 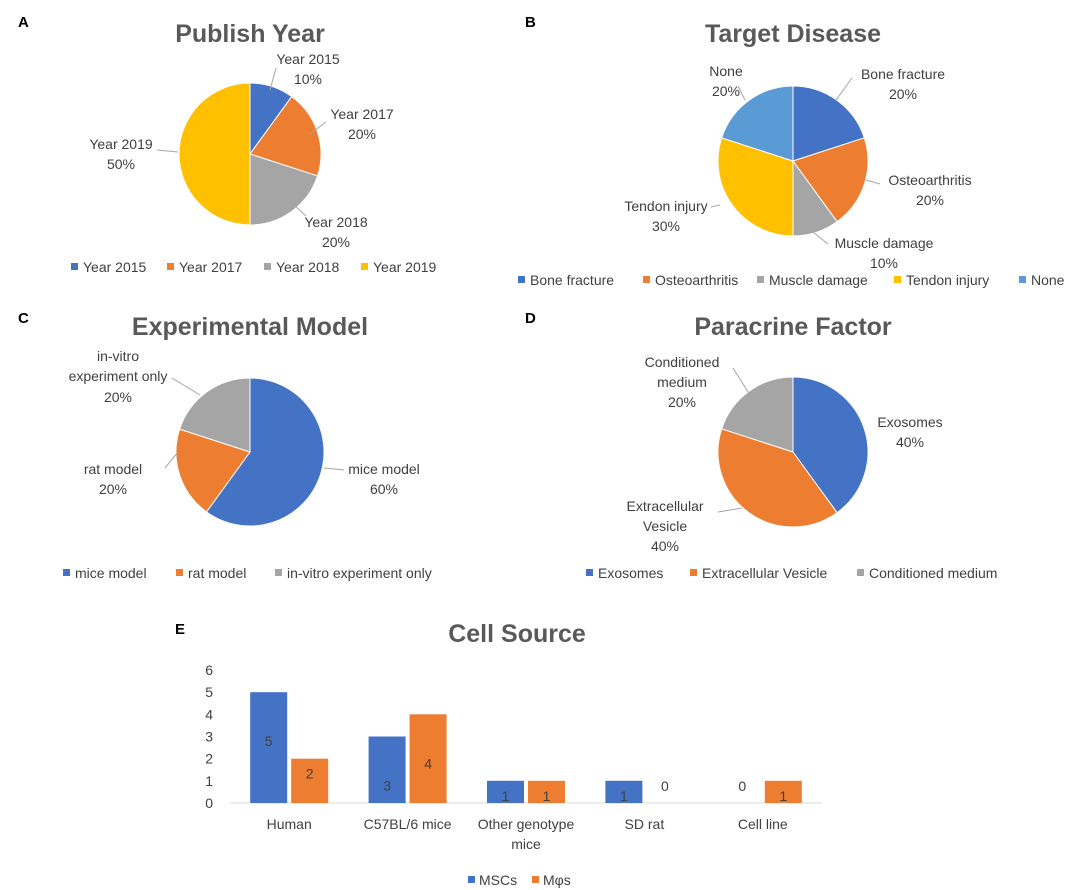 I want to click on pie-slice-conditioned-medium, so click(x=757, y=414).